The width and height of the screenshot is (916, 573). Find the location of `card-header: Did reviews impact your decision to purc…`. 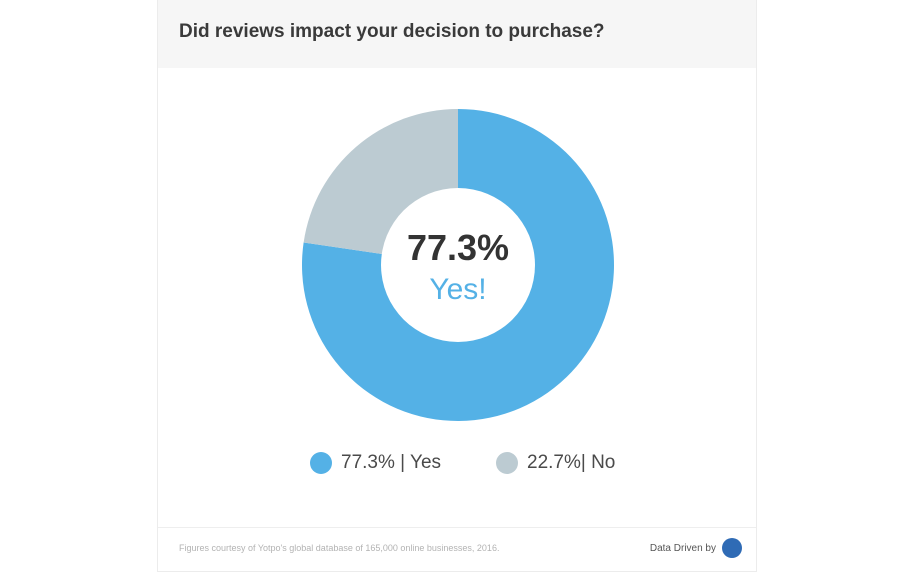

card-header: Did reviews impact your decision to purc… is located at coordinates (457, 34).